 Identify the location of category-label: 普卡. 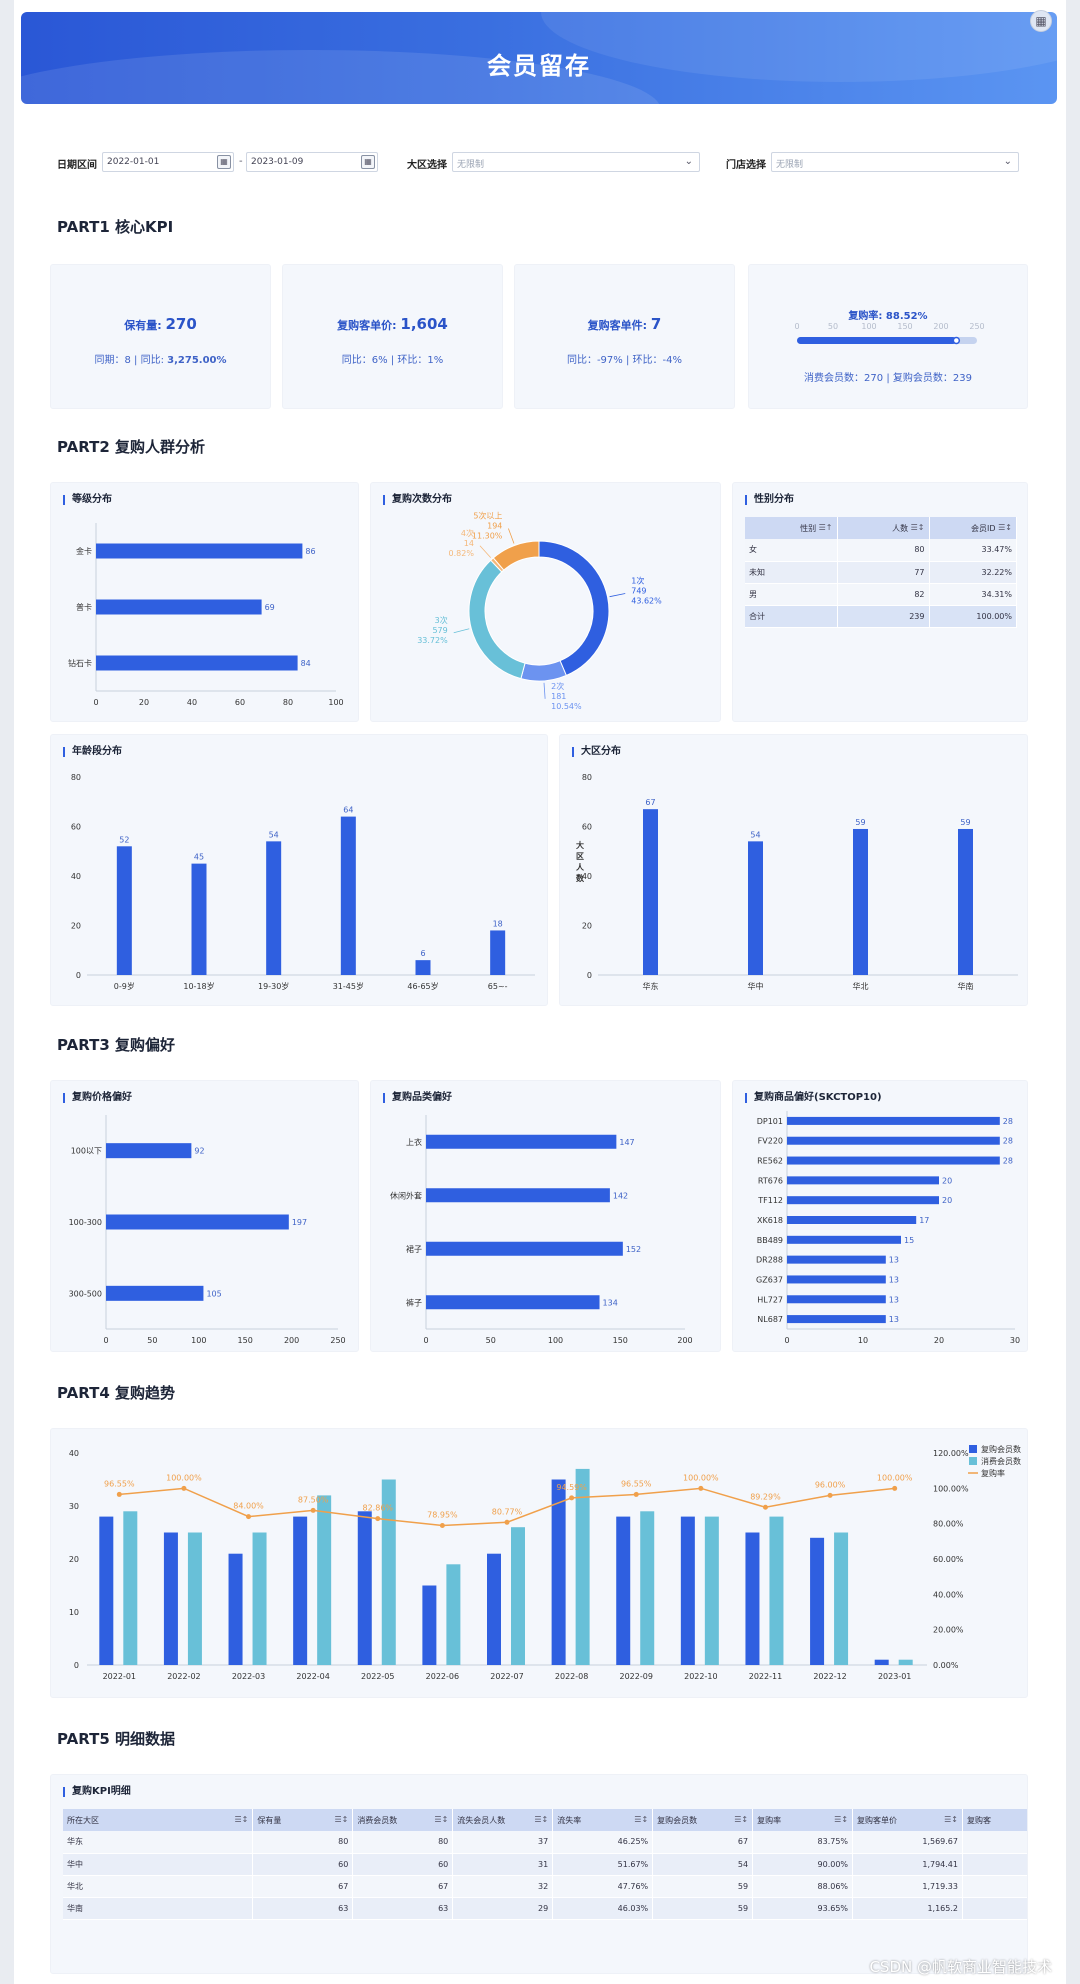
(84, 607).